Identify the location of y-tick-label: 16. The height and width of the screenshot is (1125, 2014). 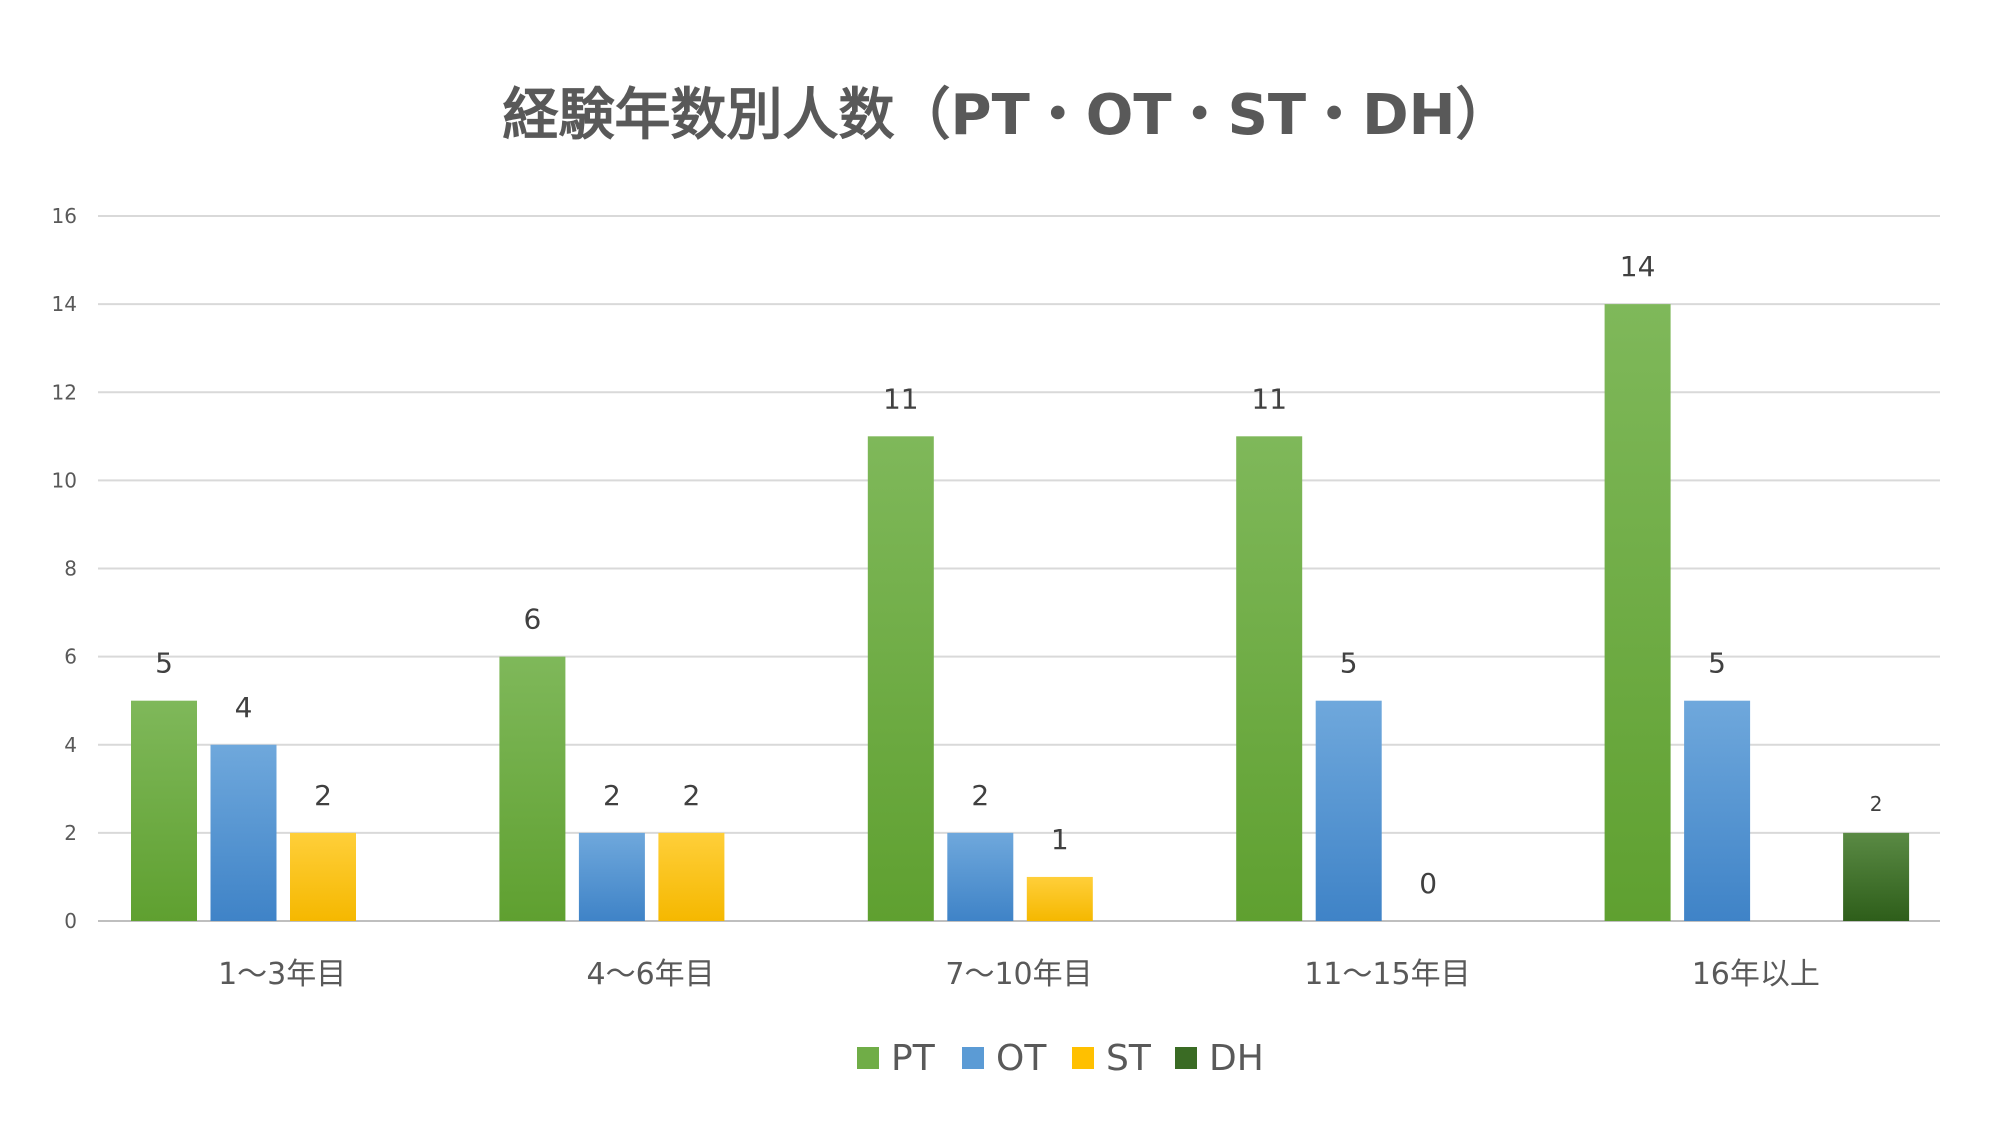
(64, 216).